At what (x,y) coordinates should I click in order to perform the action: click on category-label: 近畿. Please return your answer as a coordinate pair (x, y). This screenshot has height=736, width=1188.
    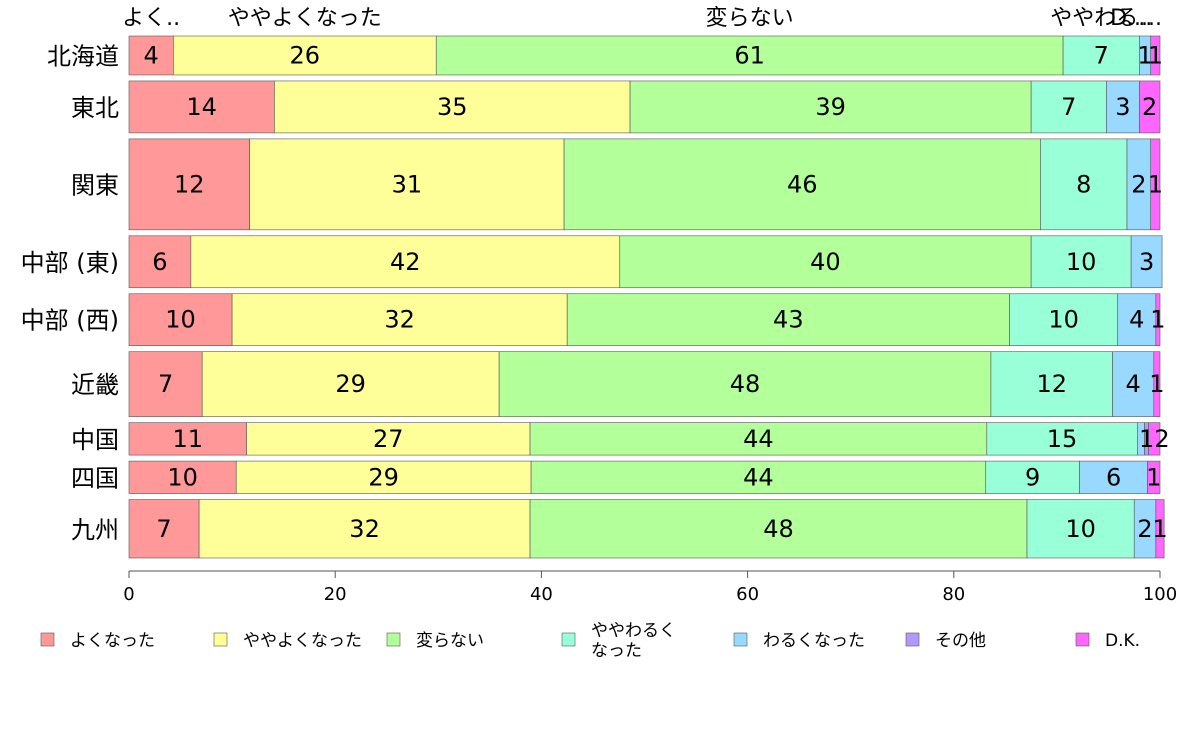
    Looking at the image, I should click on (95, 385).